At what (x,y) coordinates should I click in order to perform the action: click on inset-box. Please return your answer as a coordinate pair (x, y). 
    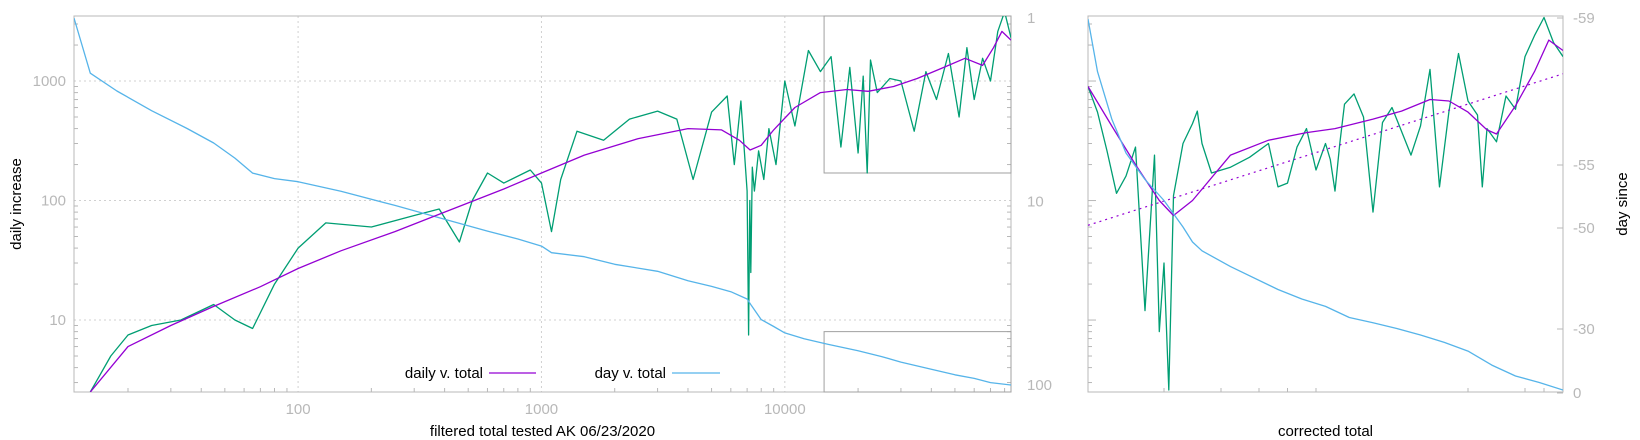
    Looking at the image, I should click on (917, 362).